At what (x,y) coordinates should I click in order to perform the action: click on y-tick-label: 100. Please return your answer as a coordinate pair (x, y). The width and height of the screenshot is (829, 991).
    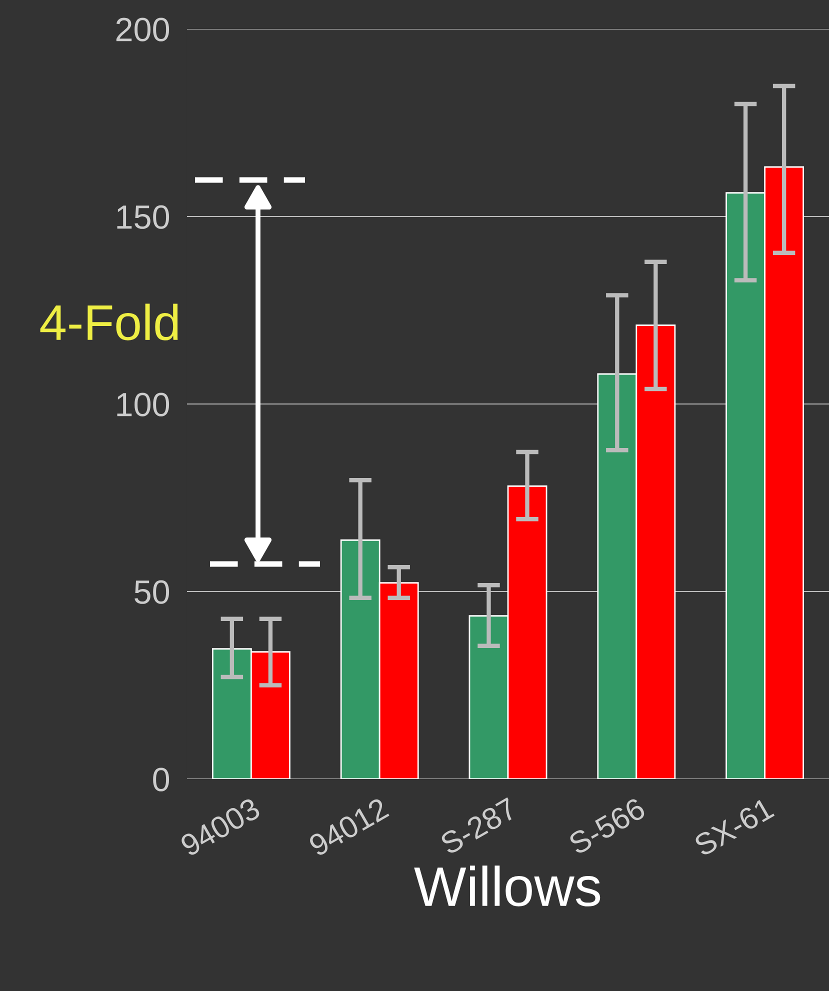
    Looking at the image, I should click on (143, 404).